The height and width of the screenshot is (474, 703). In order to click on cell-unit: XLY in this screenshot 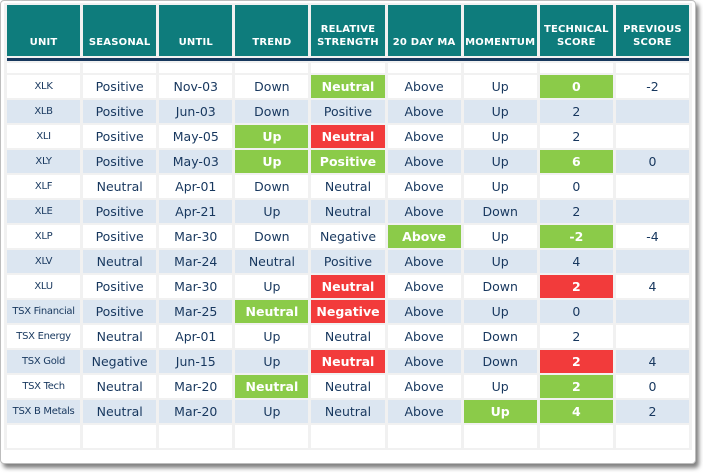, I will do `click(44, 161)`.